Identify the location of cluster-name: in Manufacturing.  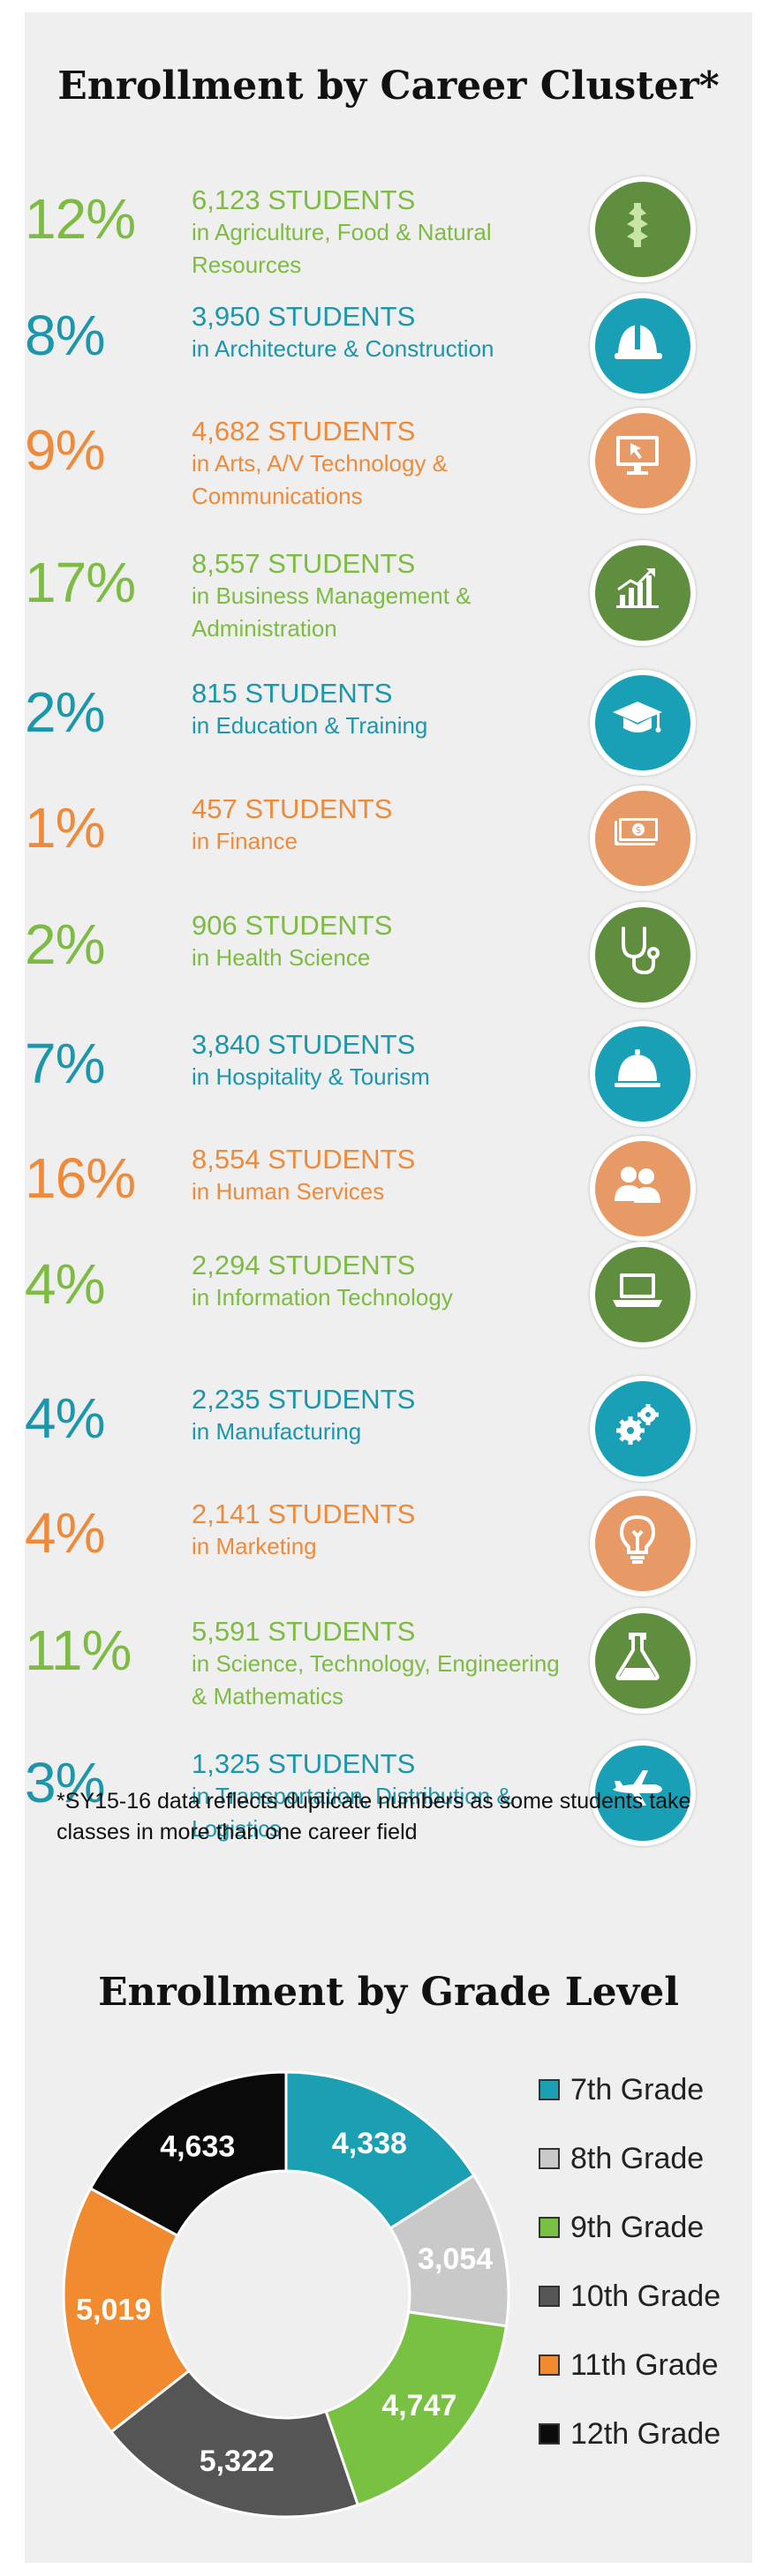
(277, 1431).